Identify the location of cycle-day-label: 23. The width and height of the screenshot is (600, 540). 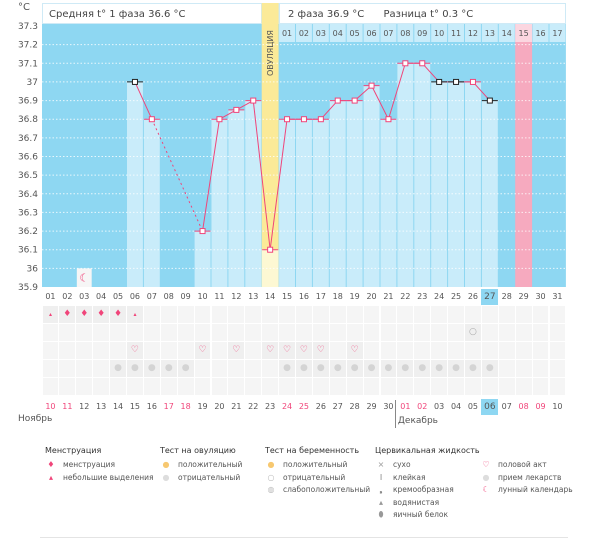
(422, 296).